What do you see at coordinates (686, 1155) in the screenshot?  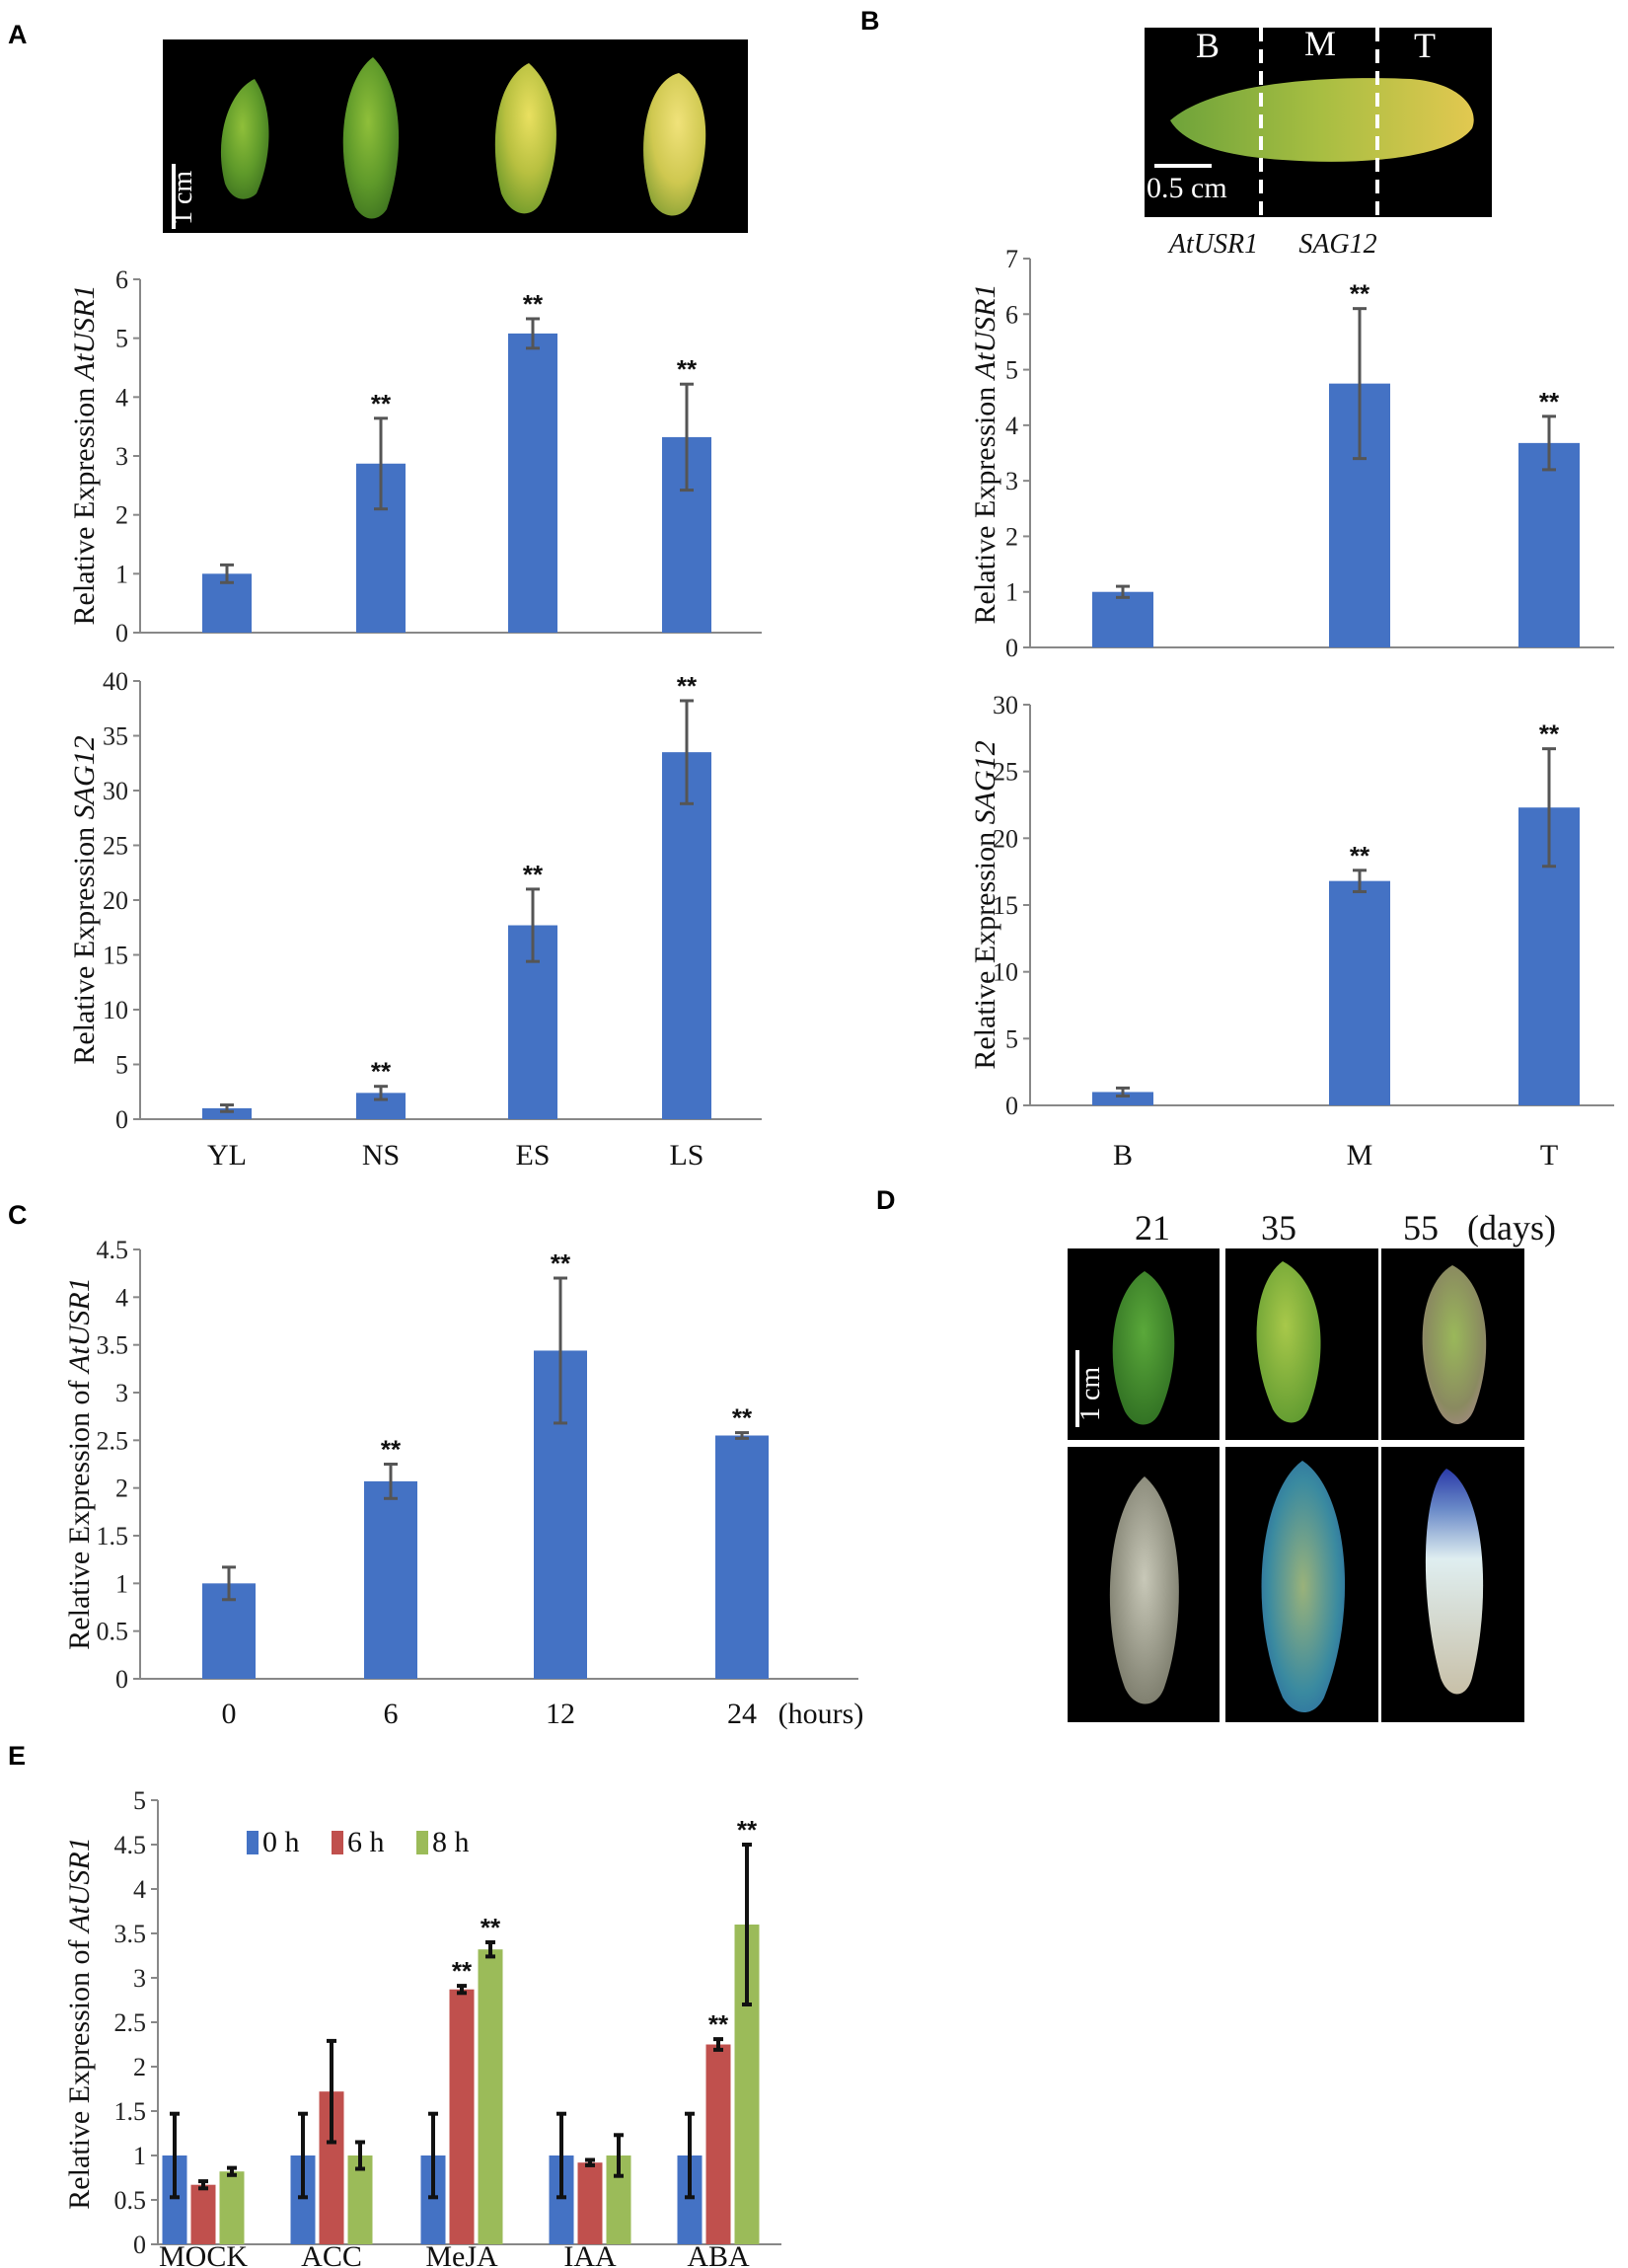 I see `x-category-label: LS` at bounding box center [686, 1155].